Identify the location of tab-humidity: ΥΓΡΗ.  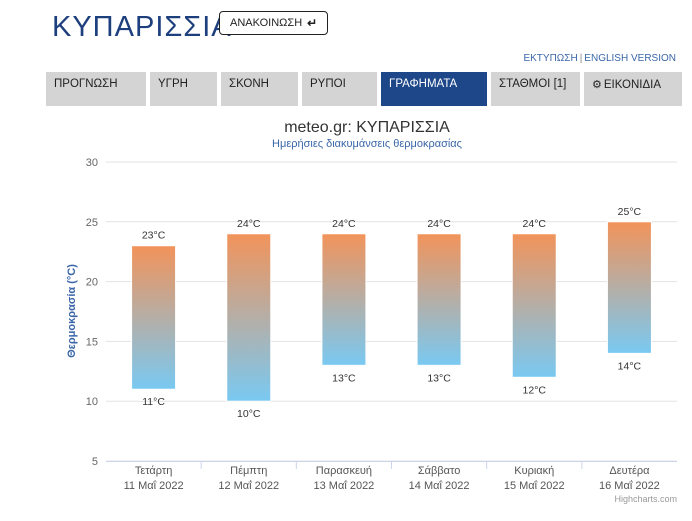
(183, 89).